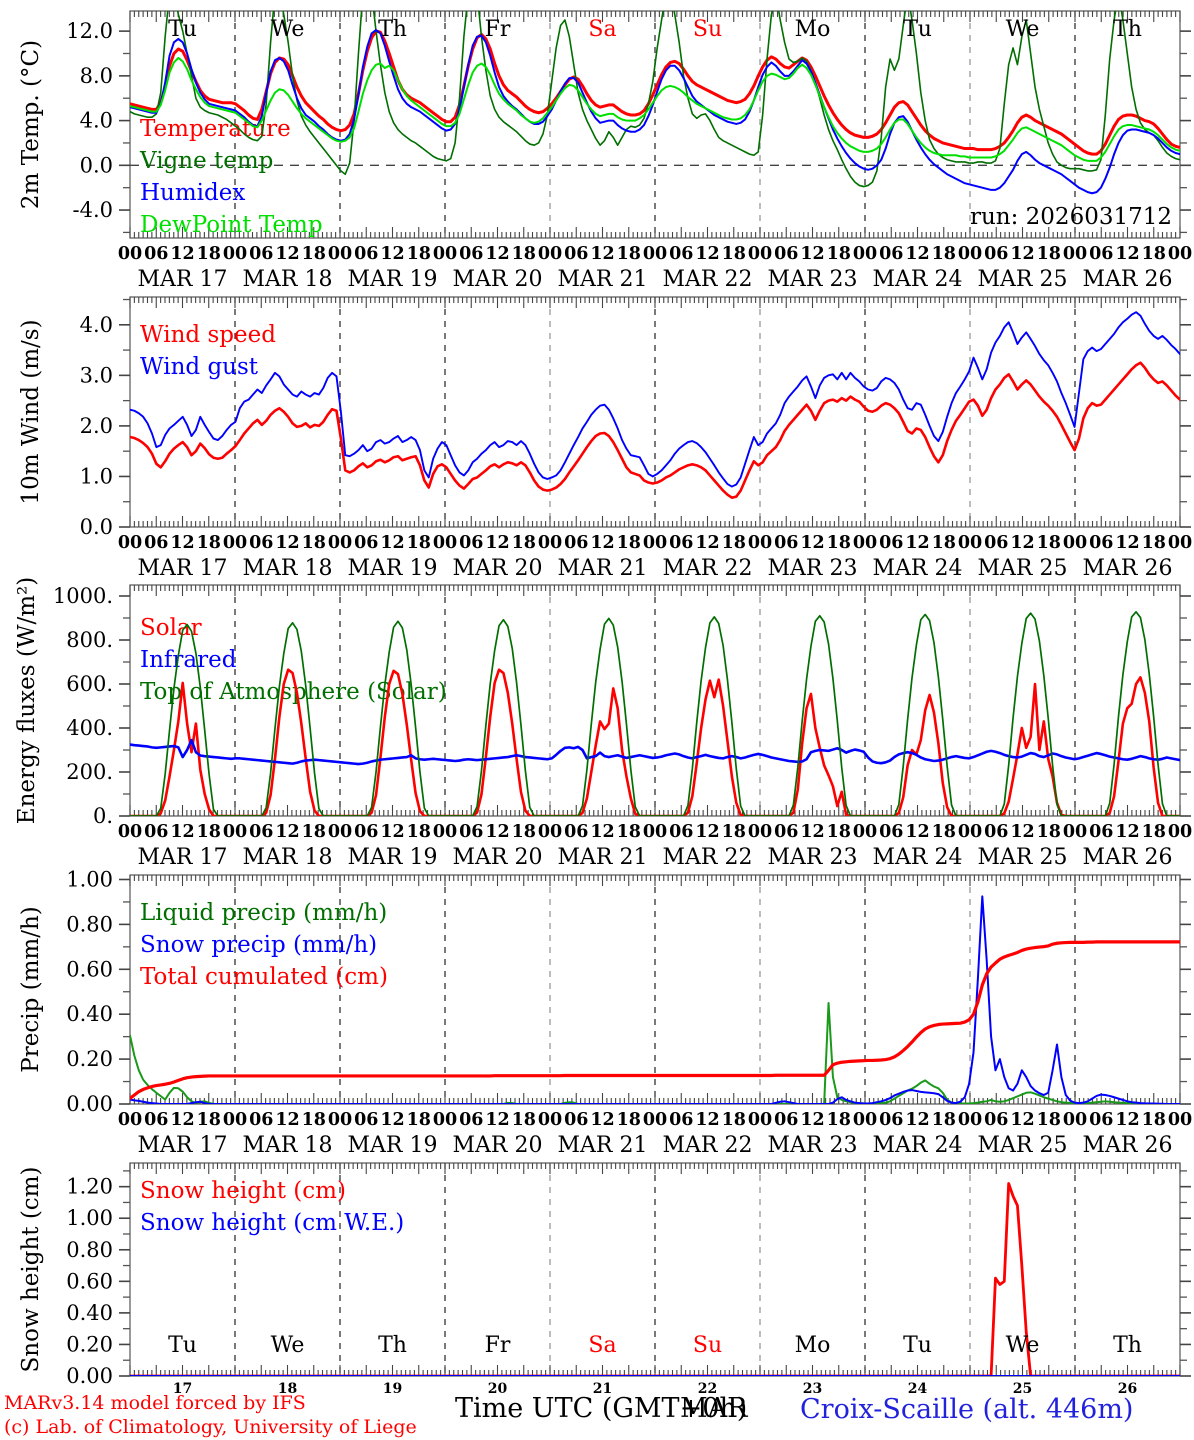  What do you see at coordinates (243, 1191) in the screenshot?
I see `legend-label: Snow height (cm)` at bounding box center [243, 1191].